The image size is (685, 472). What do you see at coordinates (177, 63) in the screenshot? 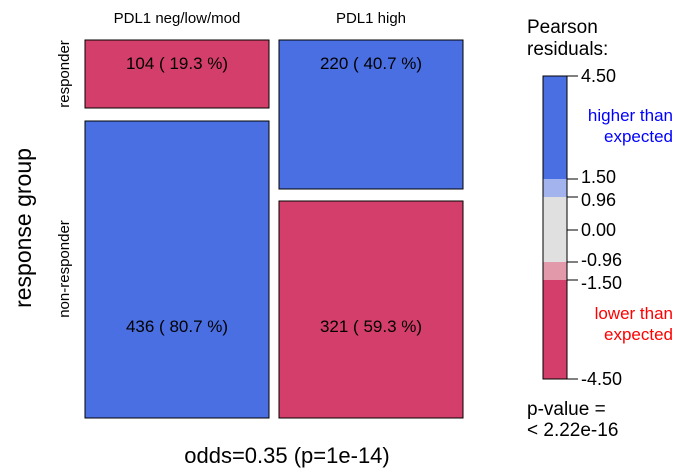
I see `cell-label: 104 ( 19.3 %)` at bounding box center [177, 63].